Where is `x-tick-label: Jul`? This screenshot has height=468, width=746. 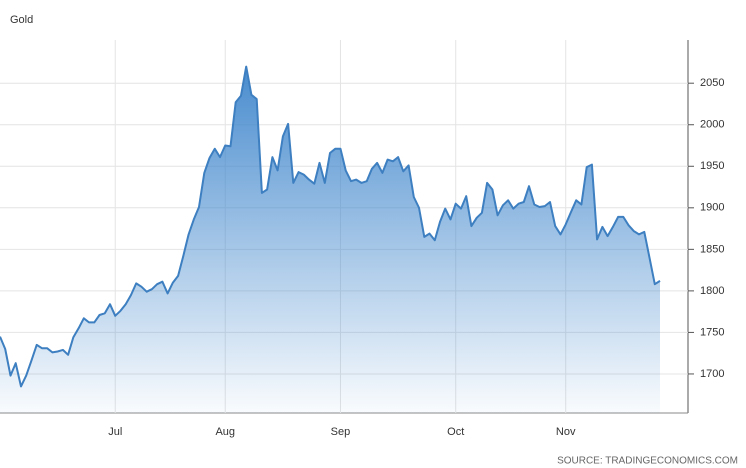 x-tick-label: Jul is located at coordinates (115, 432).